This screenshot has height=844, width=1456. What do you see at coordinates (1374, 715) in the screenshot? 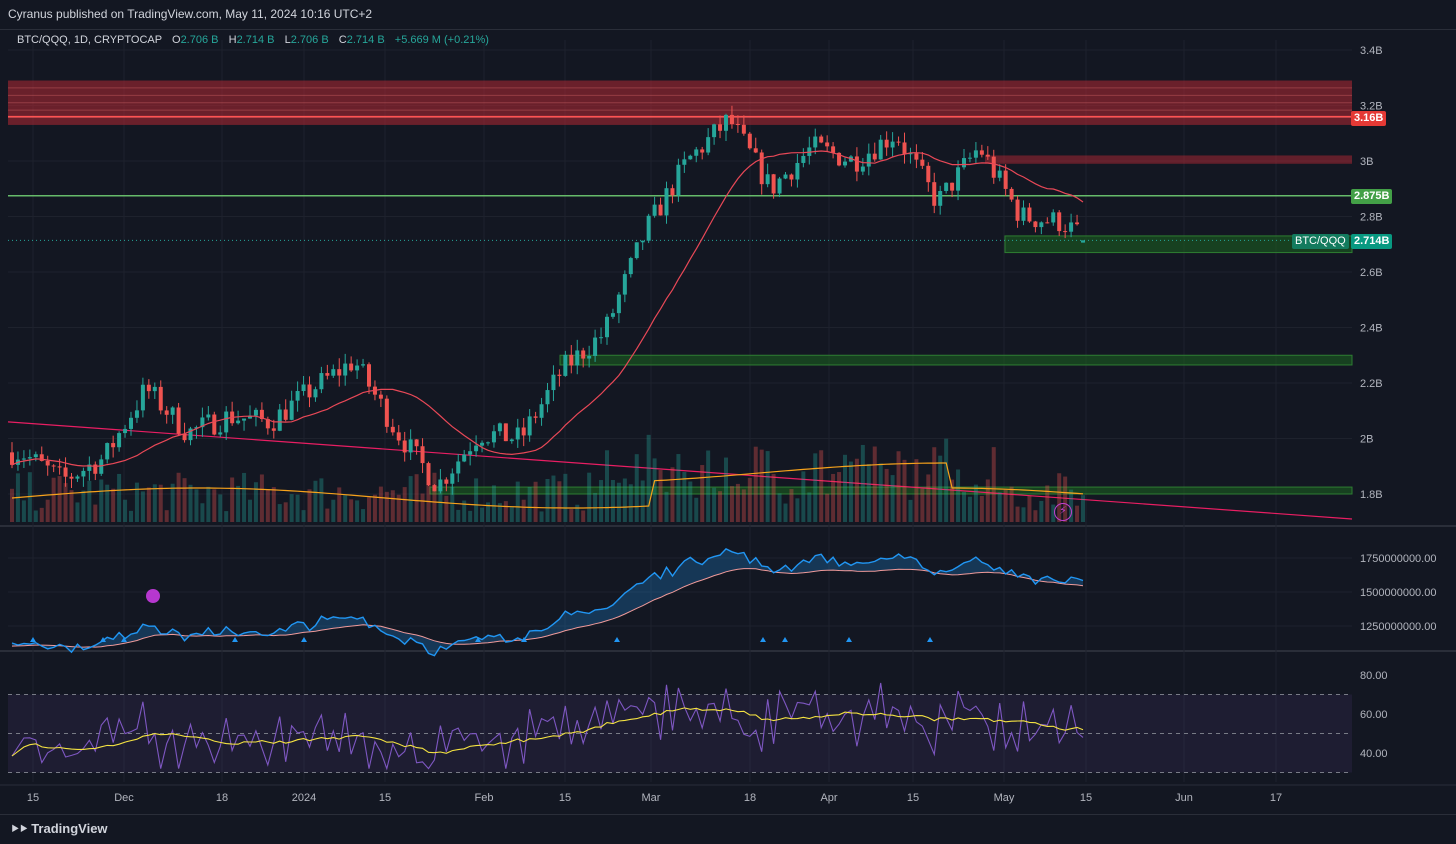
I see `rsi-y-tick-label: 60.00` at bounding box center [1374, 715].